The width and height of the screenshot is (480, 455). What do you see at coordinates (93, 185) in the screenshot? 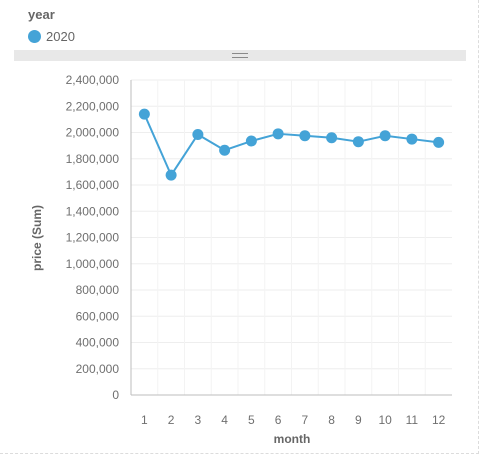
I see `y-tick-label: 1,600,000` at bounding box center [93, 185].